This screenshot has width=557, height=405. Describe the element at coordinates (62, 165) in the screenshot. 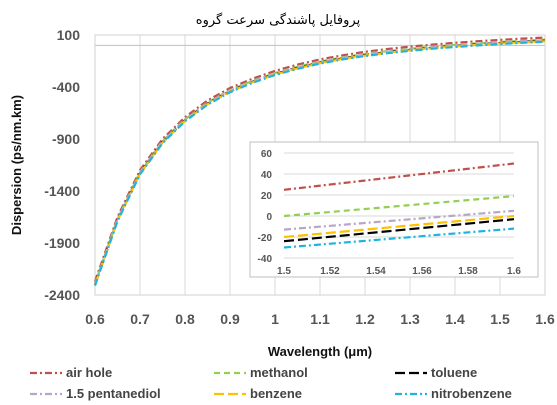

I see `y-axis-ticks: 100 -400 -900 -1400 -1900 -2400` at that location.